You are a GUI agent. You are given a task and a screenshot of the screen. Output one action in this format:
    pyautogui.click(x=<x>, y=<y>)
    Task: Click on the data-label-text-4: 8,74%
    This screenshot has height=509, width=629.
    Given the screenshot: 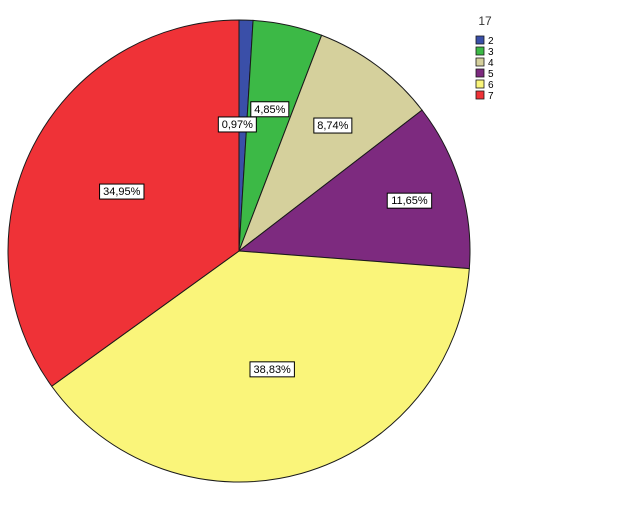 What is the action you would take?
    pyautogui.click(x=332, y=126)
    